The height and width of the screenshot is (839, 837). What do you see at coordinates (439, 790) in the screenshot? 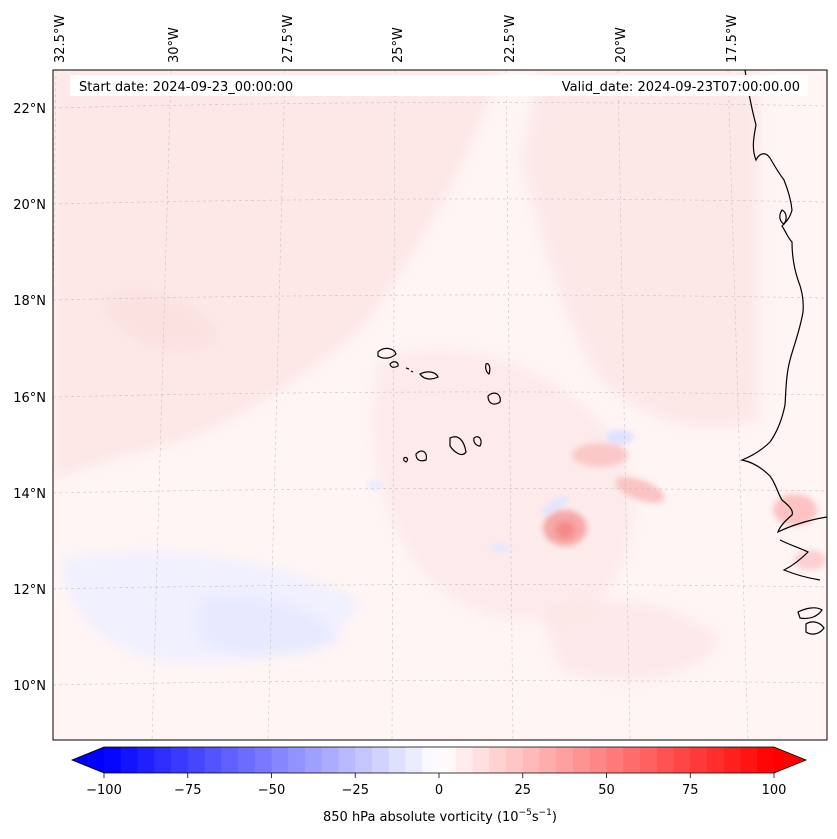
I see `colorbar-tick-label: 0` at bounding box center [439, 790].